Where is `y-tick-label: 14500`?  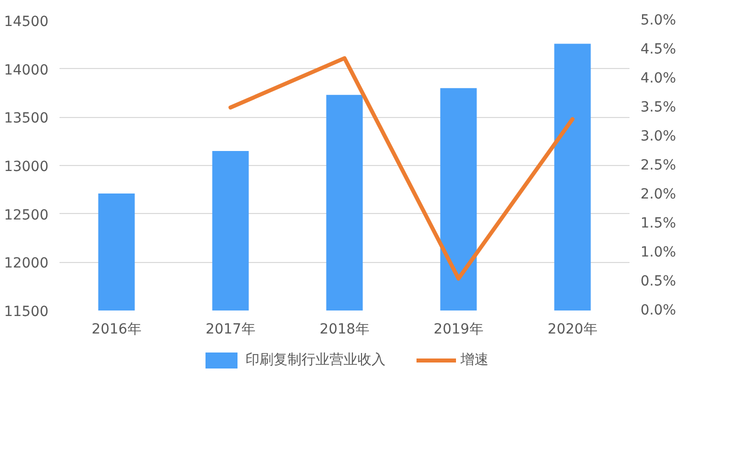 y-tick-label: 14500 is located at coordinates (26, 22).